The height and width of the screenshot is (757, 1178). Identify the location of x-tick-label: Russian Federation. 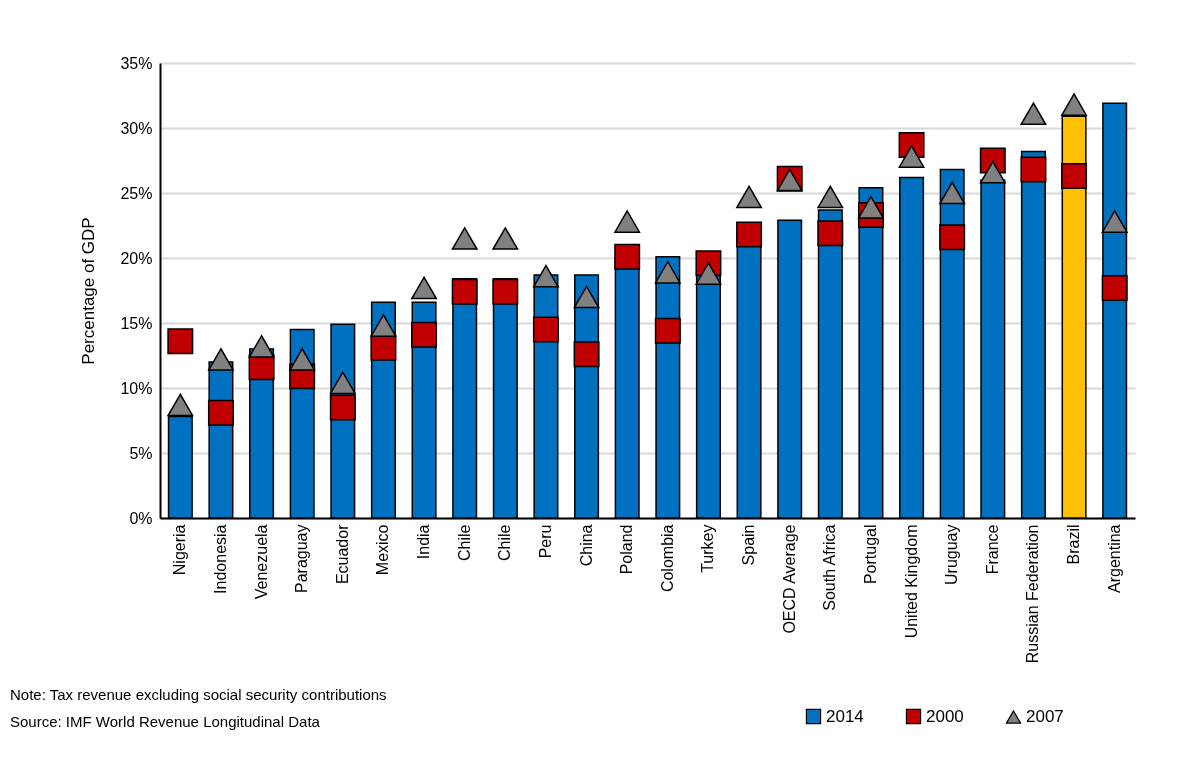
(1033, 594).